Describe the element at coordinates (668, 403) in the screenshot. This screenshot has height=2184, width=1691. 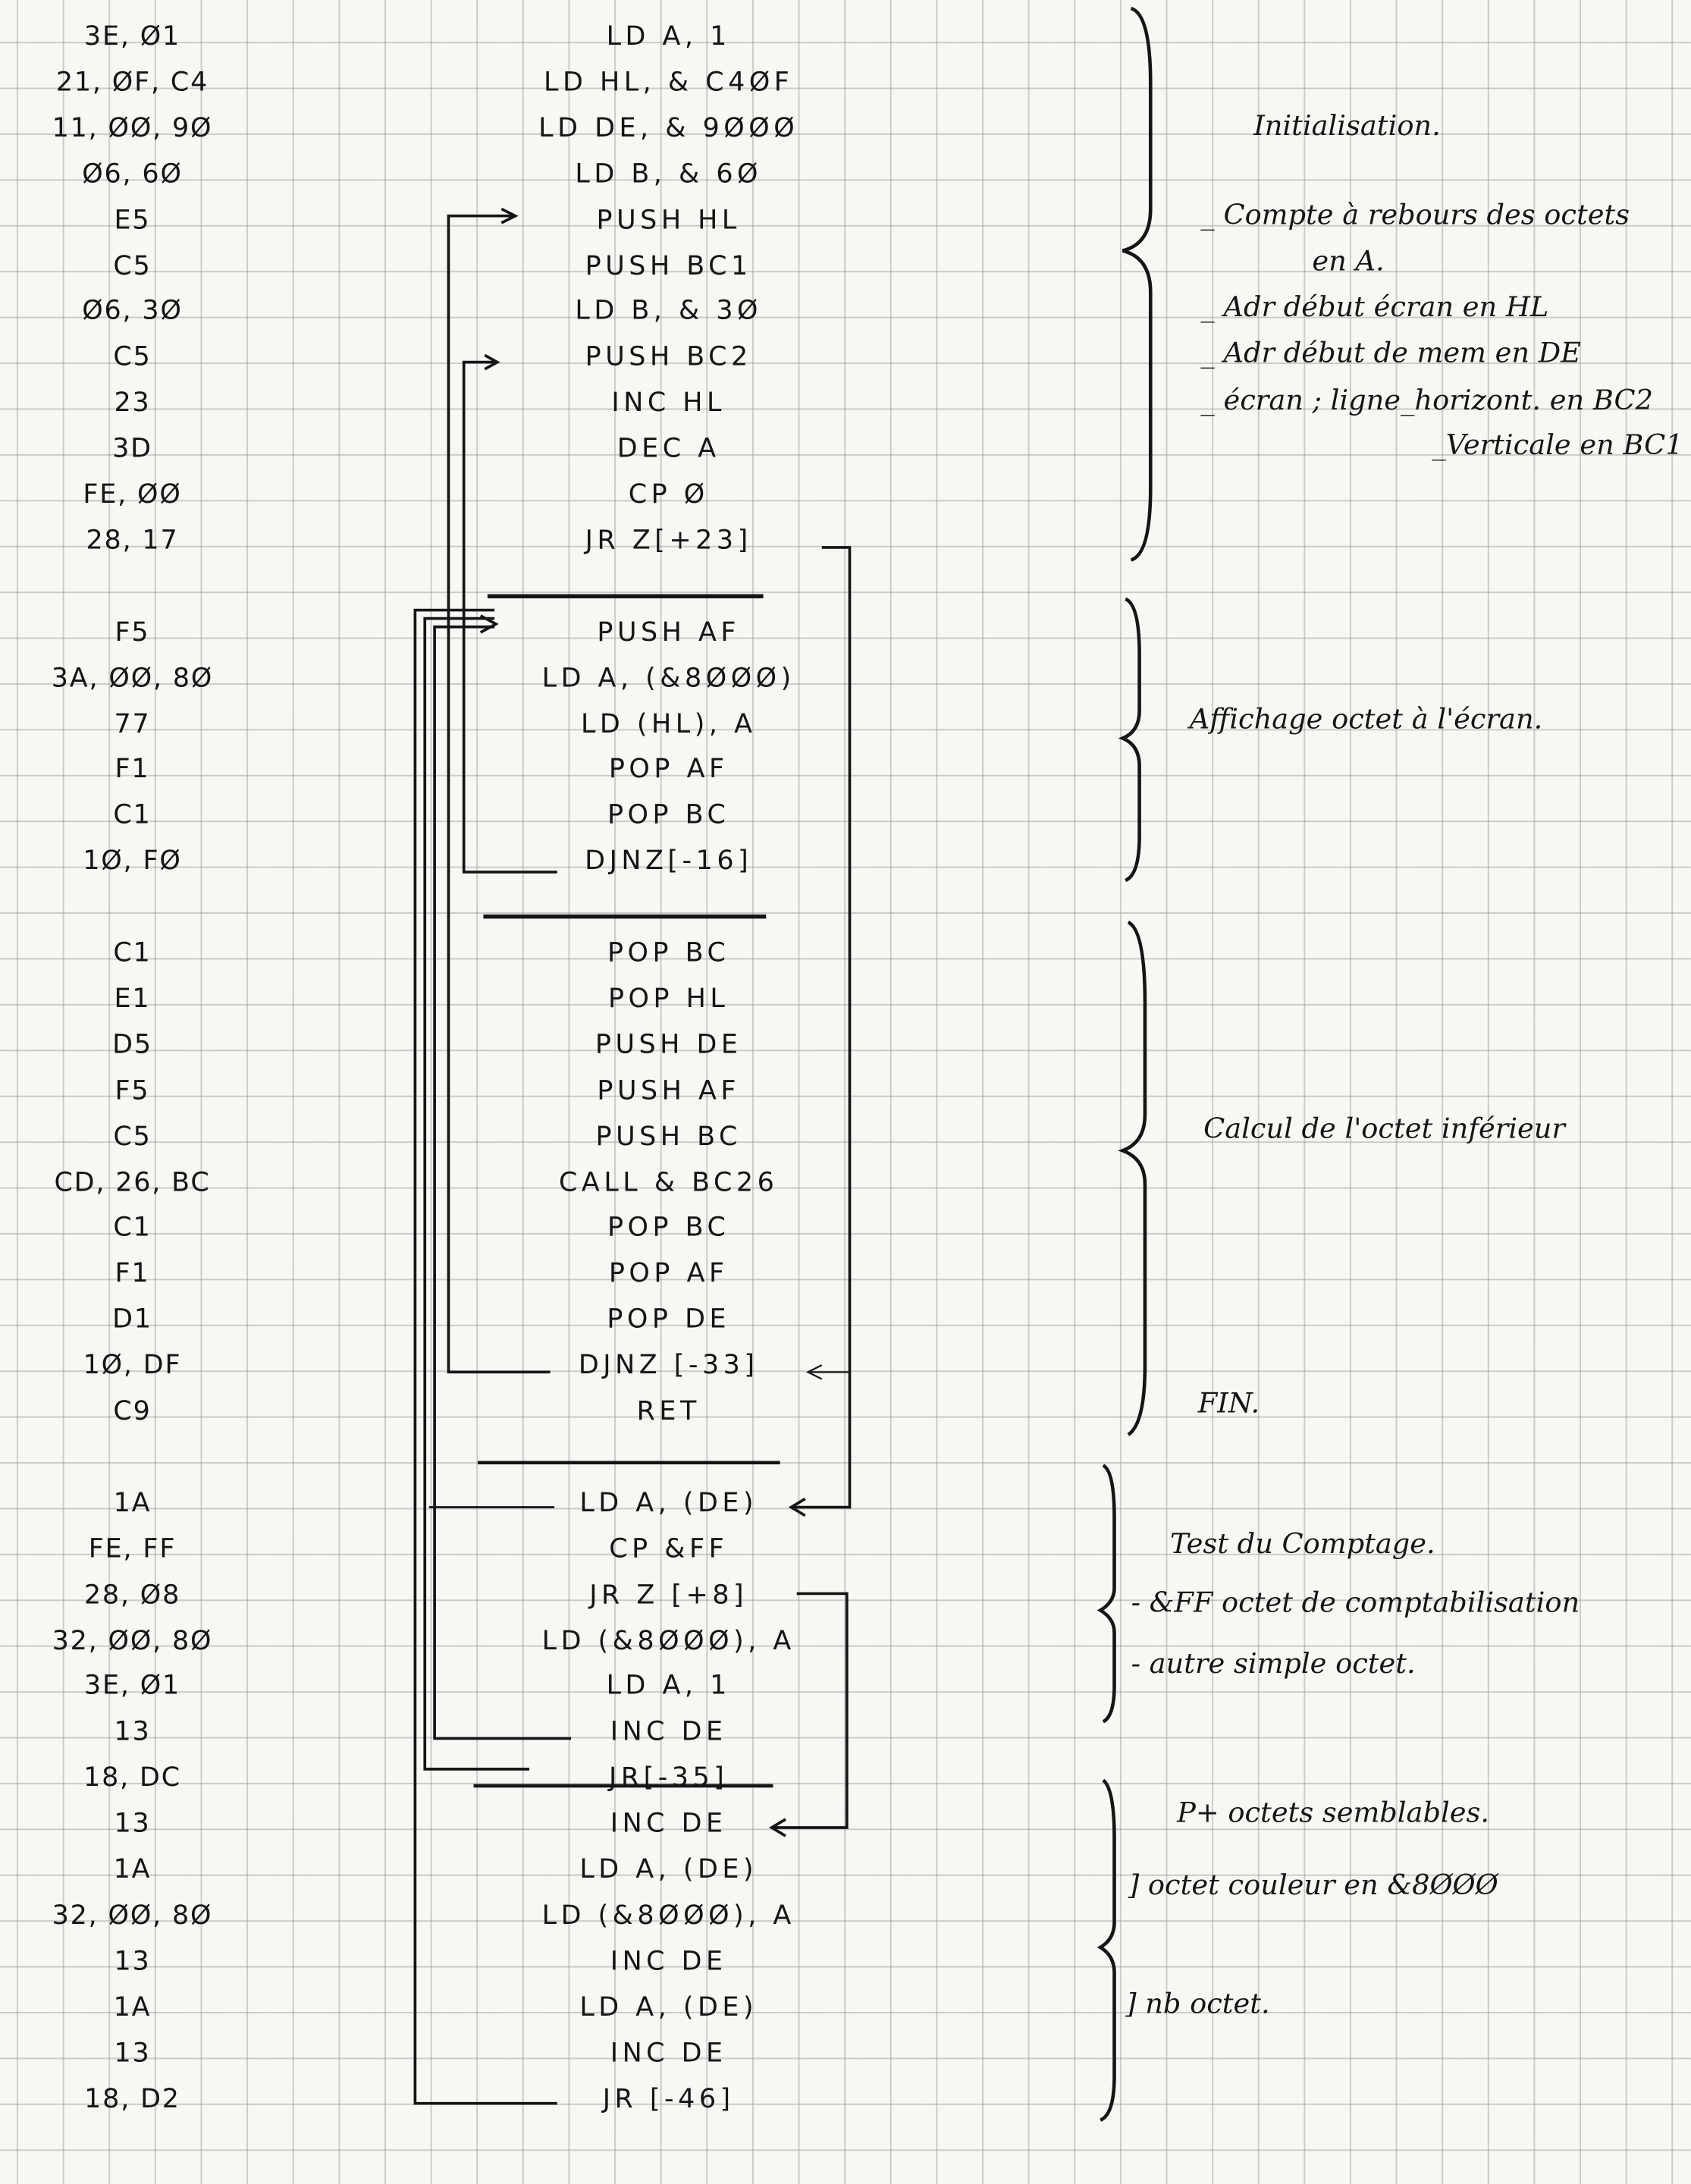
I see `assembly-instruction: INC HL` at that location.